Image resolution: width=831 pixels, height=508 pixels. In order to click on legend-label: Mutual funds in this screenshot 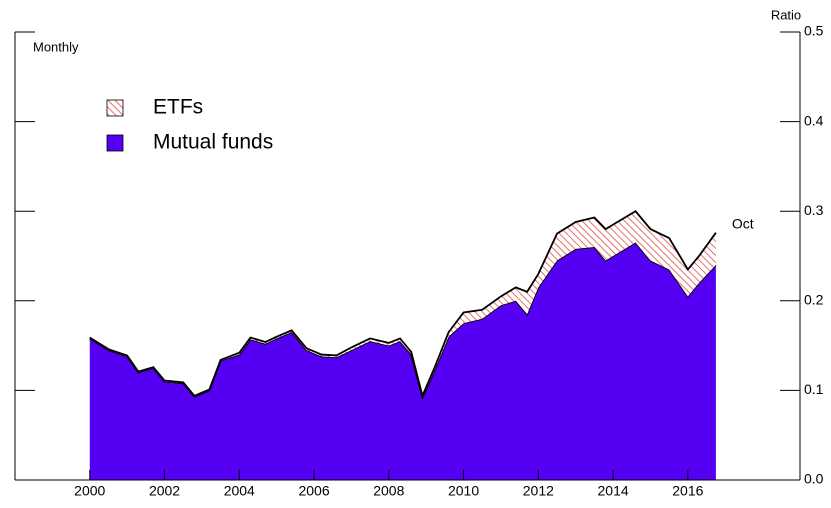, I will do `click(213, 142)`.